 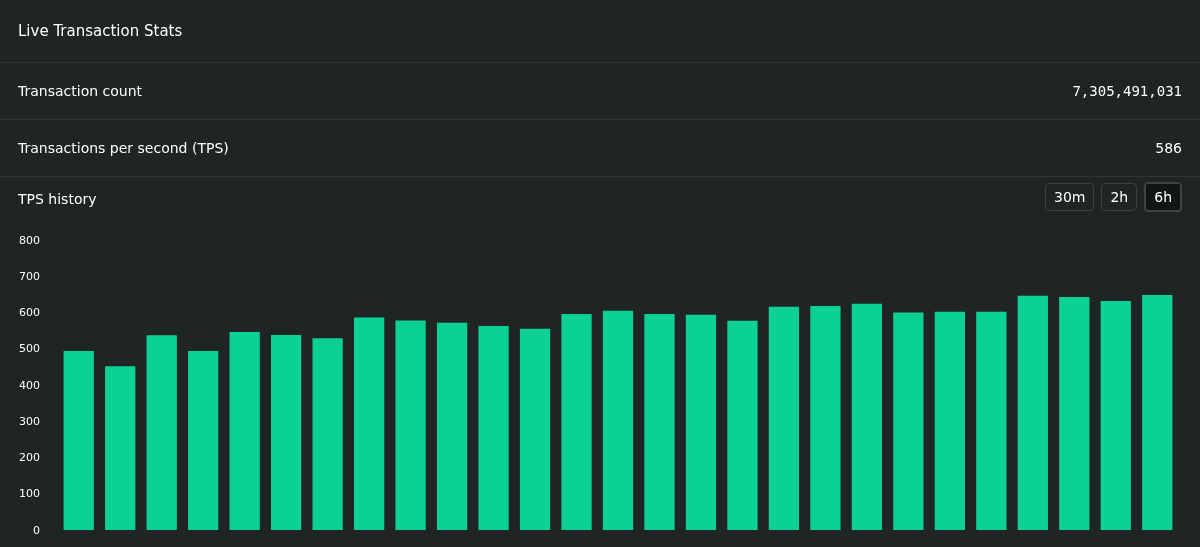 What do you see at coordinates (29, 240) in the screenshot?
I see `y-tick-label: 800` at bounding box center [29, 240].